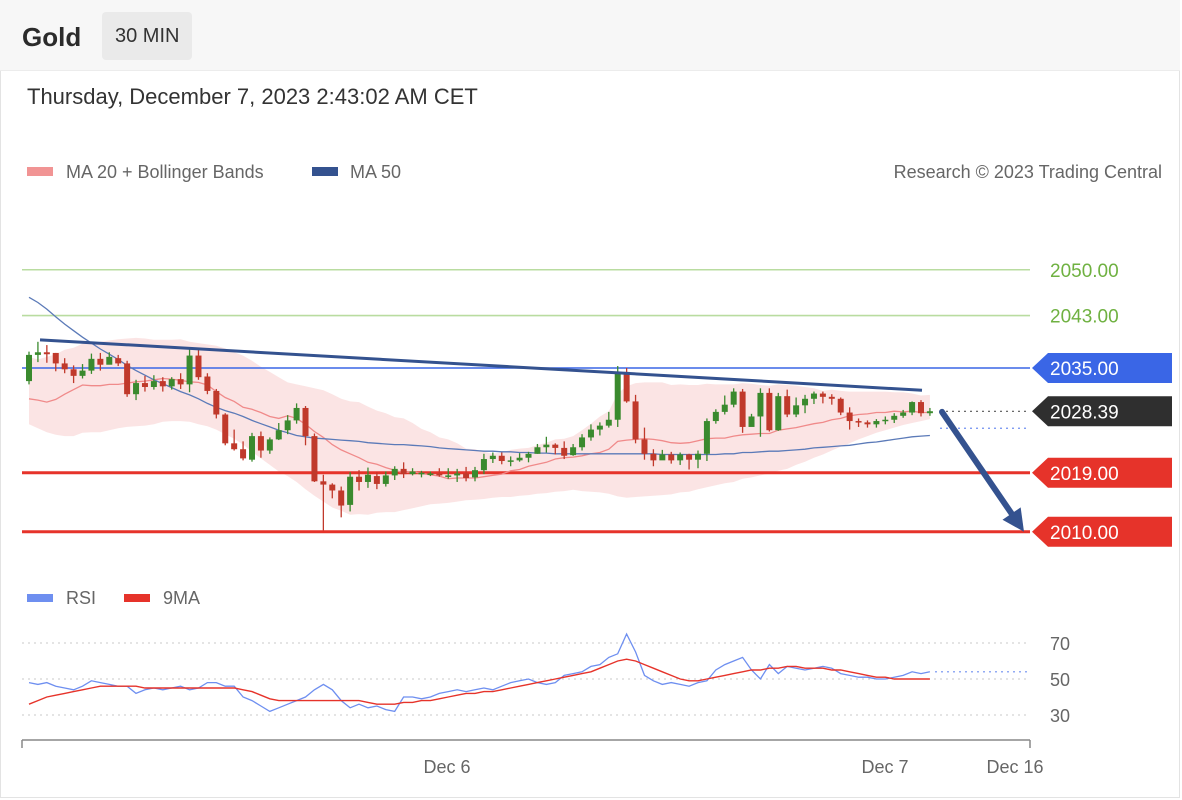 This screenshot has height=800, width=1182. I want to click on level-label-1: 2043.00, so click(1084, 317).